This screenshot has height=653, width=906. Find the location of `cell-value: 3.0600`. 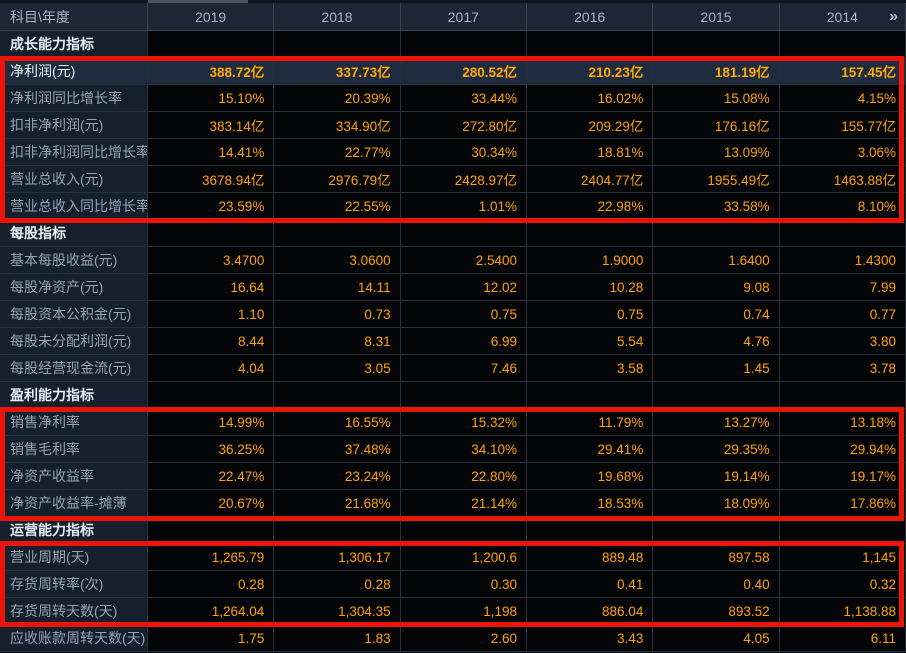

cell-value: 3.0600 is located at coordinates (337, 260).